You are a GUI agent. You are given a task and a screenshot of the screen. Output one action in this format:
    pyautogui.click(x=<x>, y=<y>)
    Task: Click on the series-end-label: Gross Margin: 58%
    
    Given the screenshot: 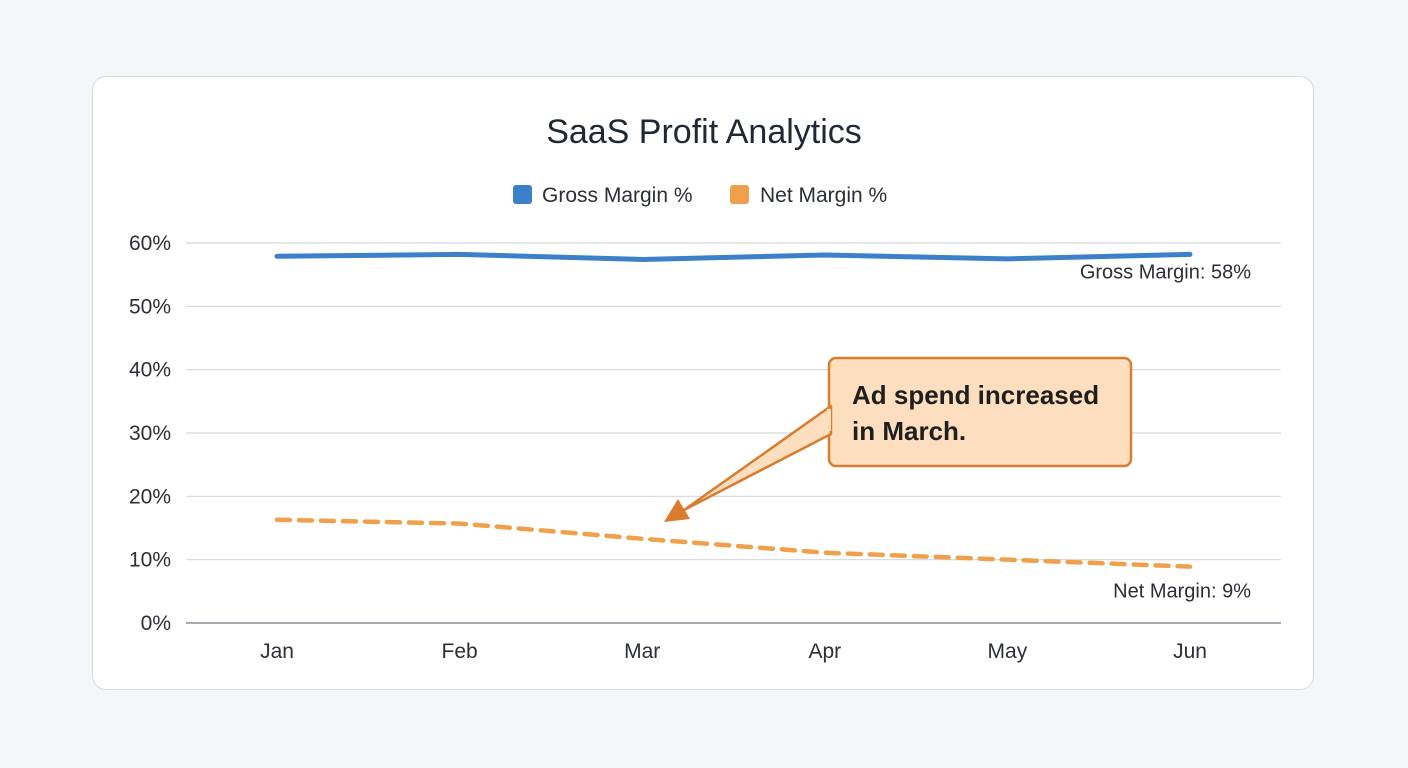 What is the action you would take?
    pyautogui.click(x=1165, y=272)
    